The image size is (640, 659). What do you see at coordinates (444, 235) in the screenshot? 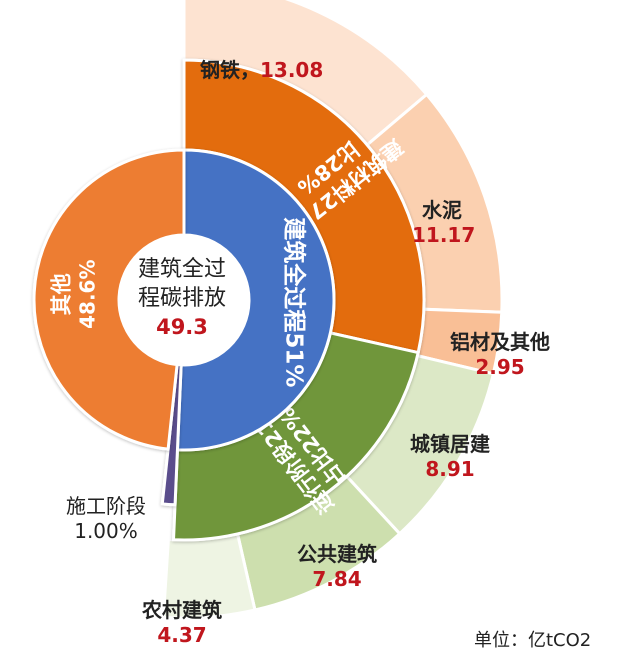
I see `label-cement-value: 11.17` at bounding box center [444, 235].